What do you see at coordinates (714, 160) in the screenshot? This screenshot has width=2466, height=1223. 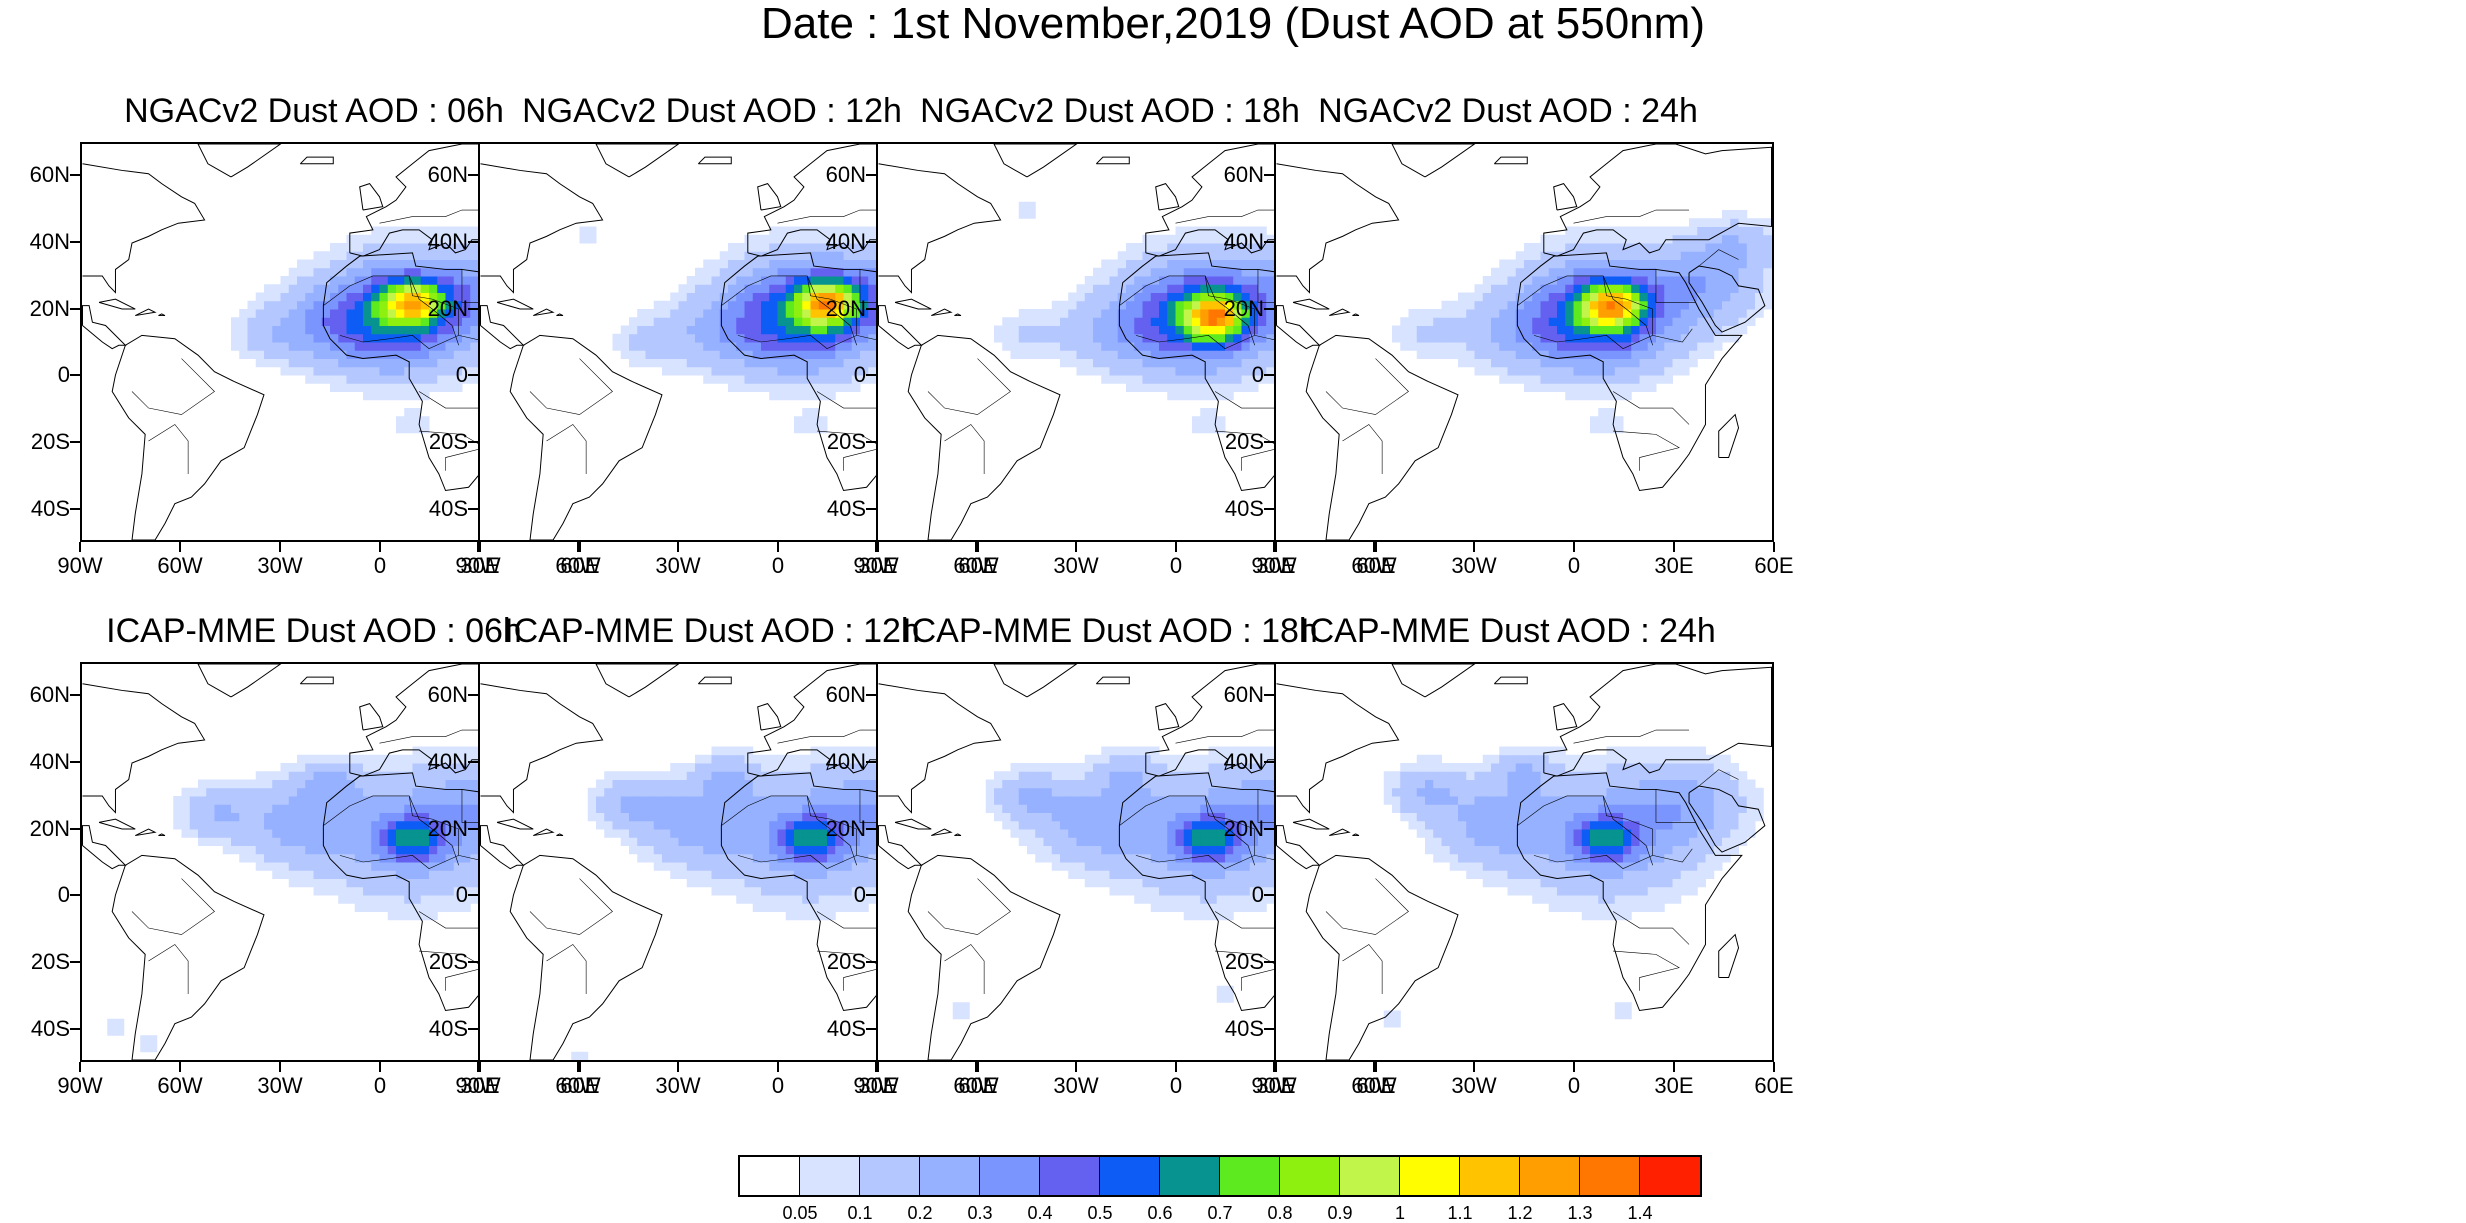 I see `coastline-iceland` at bounding box center [714, 160].